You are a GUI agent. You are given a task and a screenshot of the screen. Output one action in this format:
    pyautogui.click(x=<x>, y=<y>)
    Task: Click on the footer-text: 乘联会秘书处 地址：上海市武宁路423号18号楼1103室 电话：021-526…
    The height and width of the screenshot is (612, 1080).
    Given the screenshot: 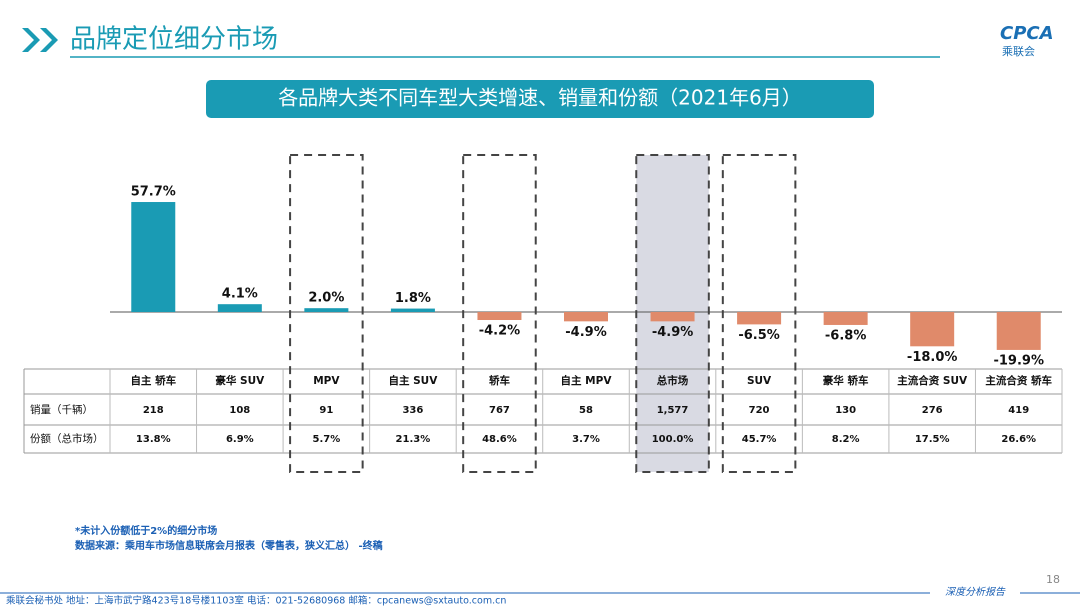 What is the action you would take?
    pyautogui.click(x=256, y=601)
    